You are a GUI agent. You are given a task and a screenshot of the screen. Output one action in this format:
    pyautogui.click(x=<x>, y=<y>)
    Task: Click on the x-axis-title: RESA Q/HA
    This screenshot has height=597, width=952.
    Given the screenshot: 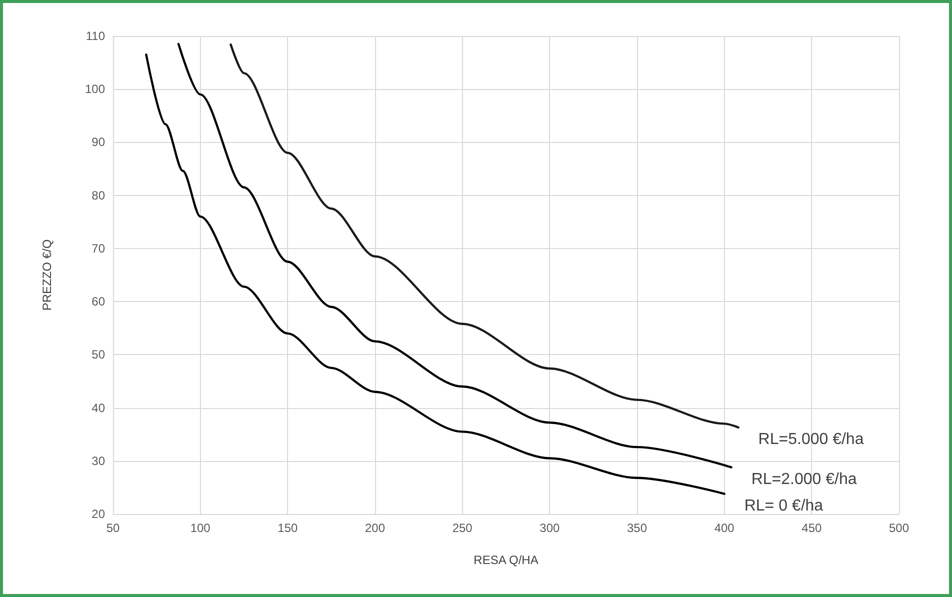 What is the action you would take?
    pyautogui.click(x=506, y=560)
    